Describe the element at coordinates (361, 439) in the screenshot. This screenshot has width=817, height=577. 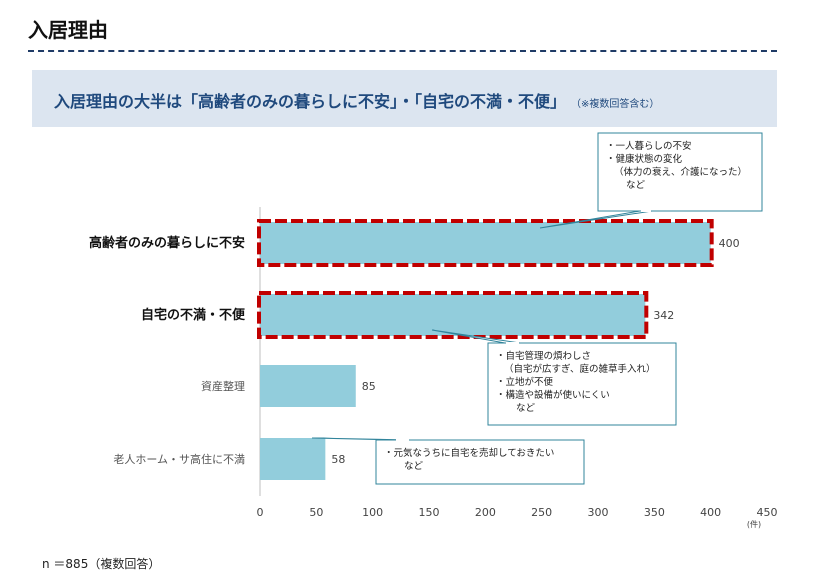
I see `annotation-pointer` at that location.